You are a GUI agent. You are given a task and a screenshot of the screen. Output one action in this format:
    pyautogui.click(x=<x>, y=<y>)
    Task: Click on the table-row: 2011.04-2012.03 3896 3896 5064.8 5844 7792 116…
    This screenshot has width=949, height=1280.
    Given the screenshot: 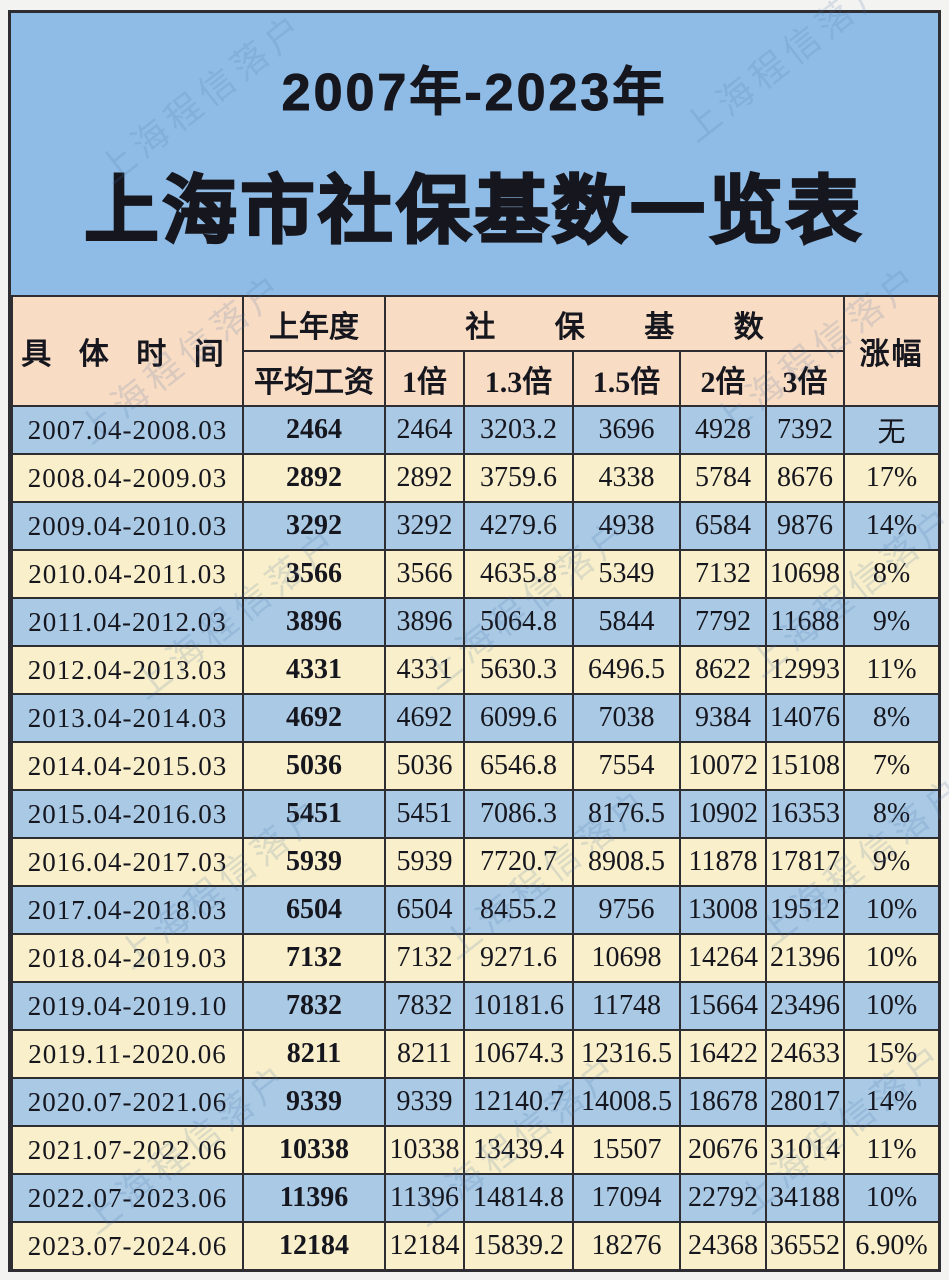 What is the action you would take?
    pyautogui.click(x=475, y=622)
    